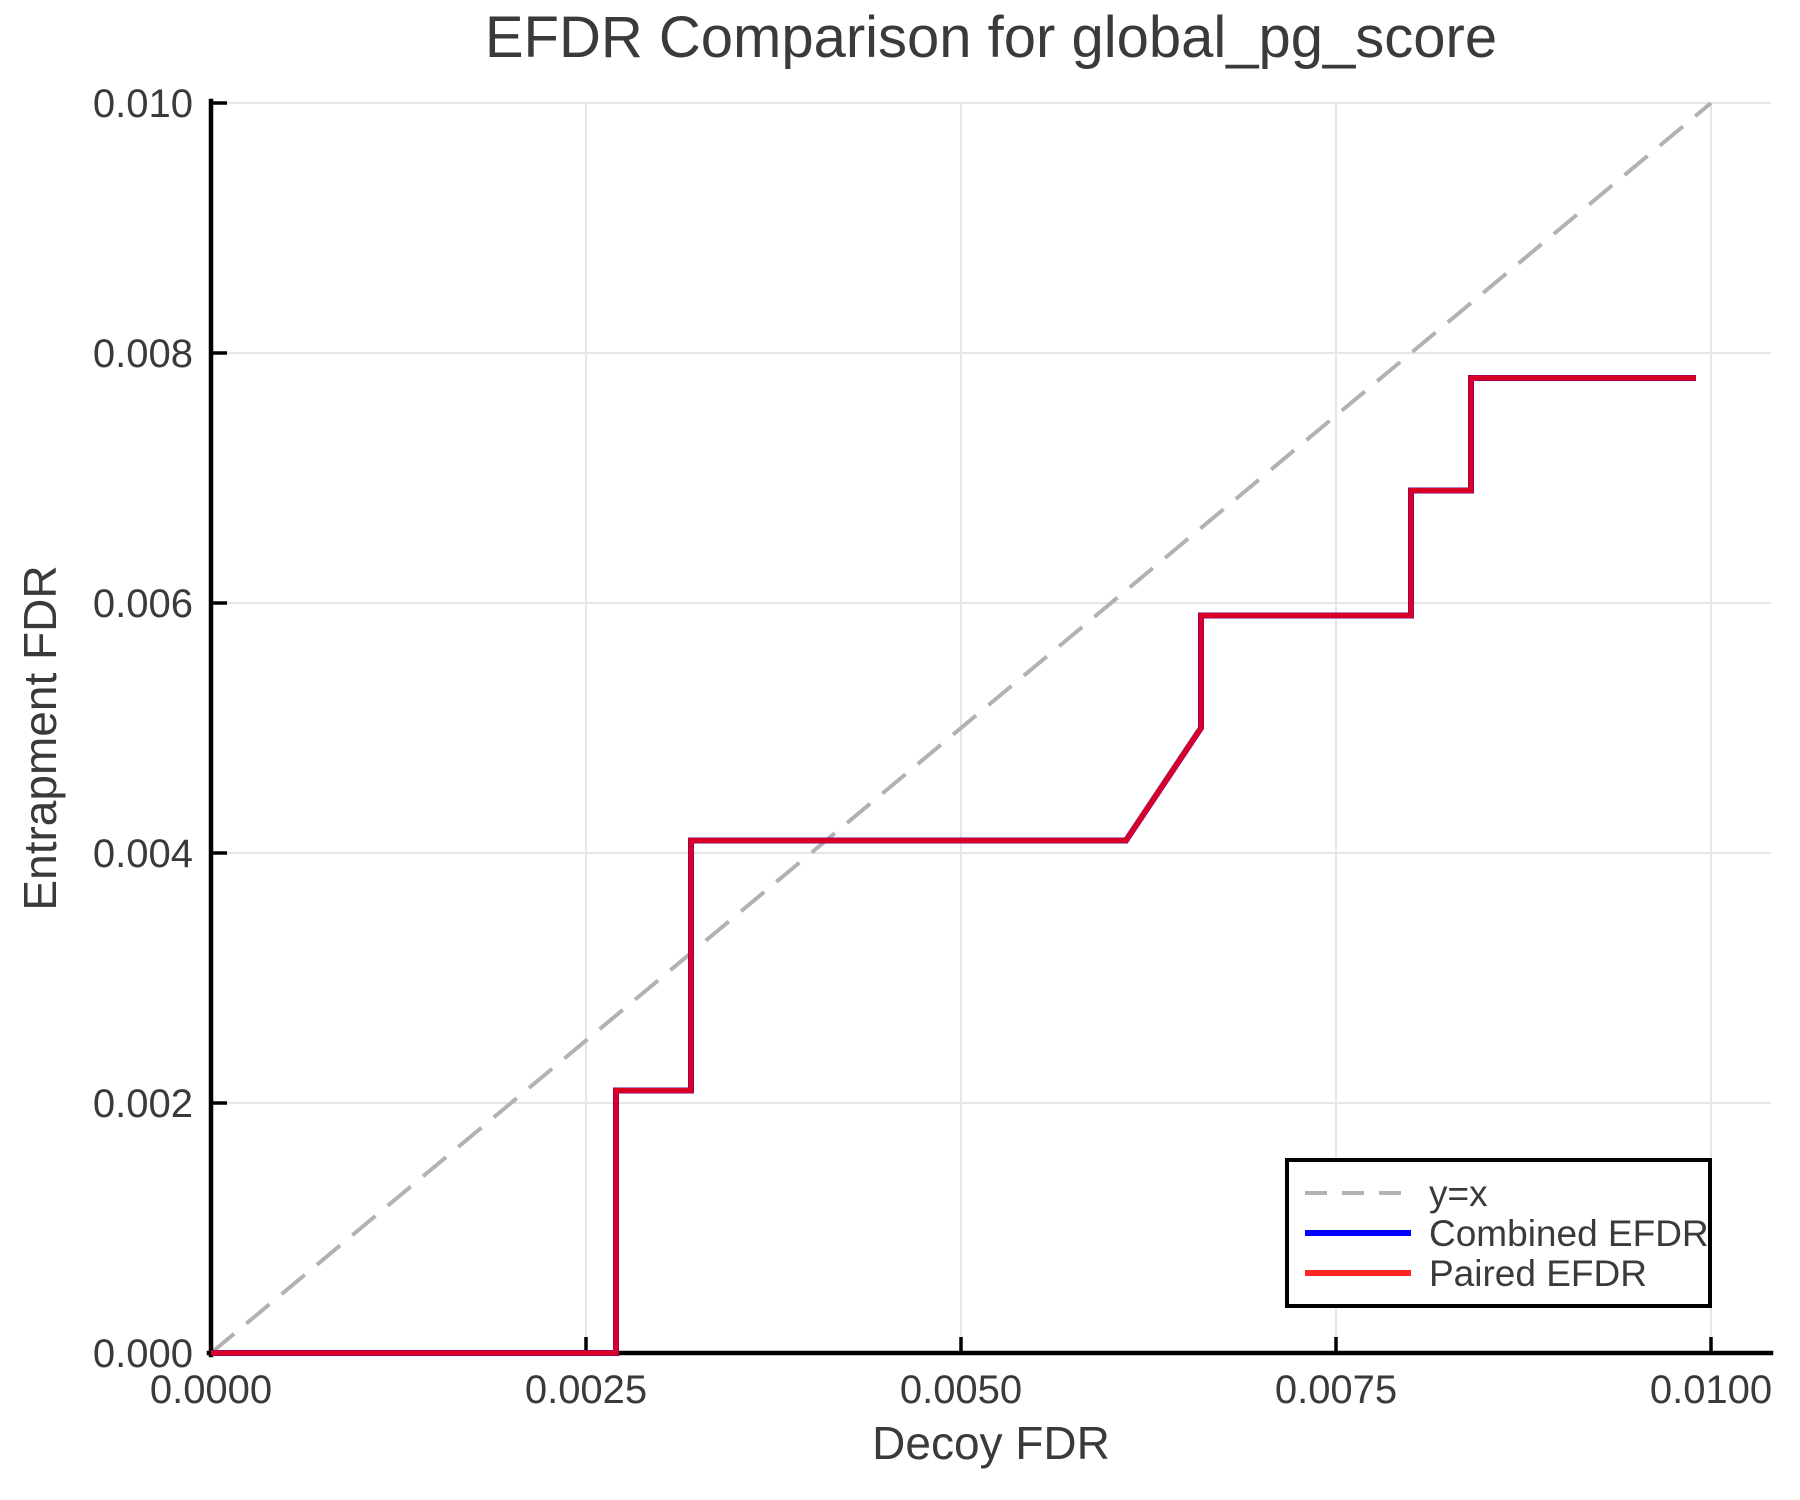 The width and height of the screenshot is (1800, 1500). I want to click on legend: y=x Combined EFDR Paired EFDR, so click(1498, 1233).